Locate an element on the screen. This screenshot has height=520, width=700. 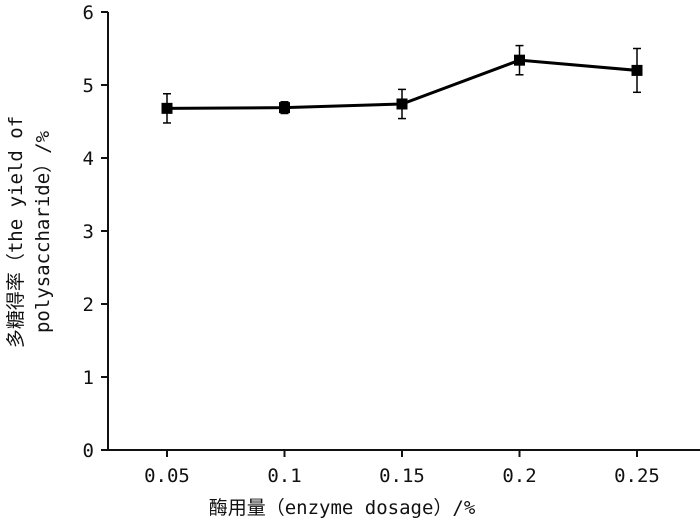
y-axis-title-line1: 多糖得率（the yield of is located at coordinates (16, 232).